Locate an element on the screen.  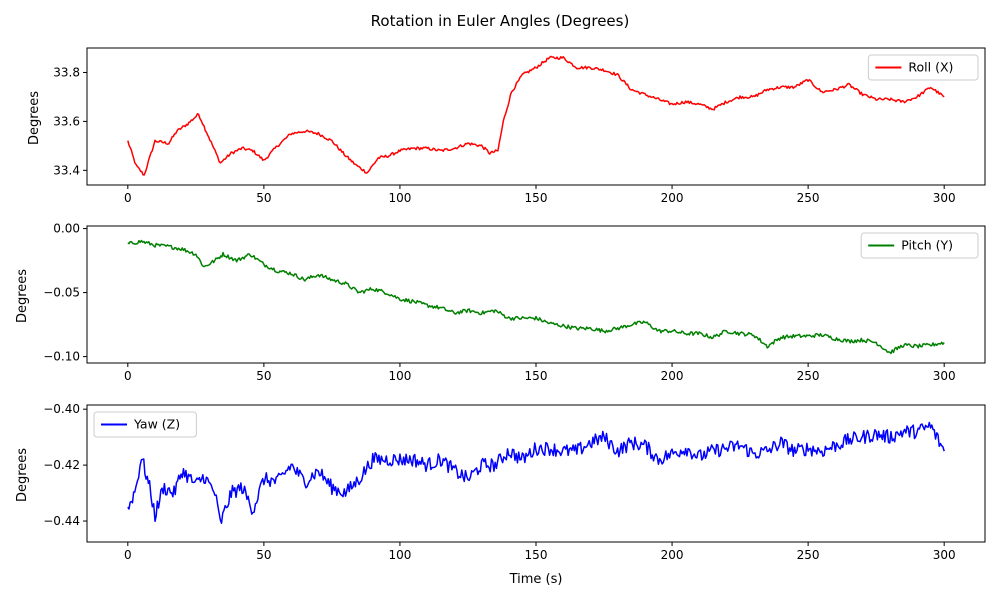
roll-legend-label: Roll (X) is located at coordinates (930, 67).